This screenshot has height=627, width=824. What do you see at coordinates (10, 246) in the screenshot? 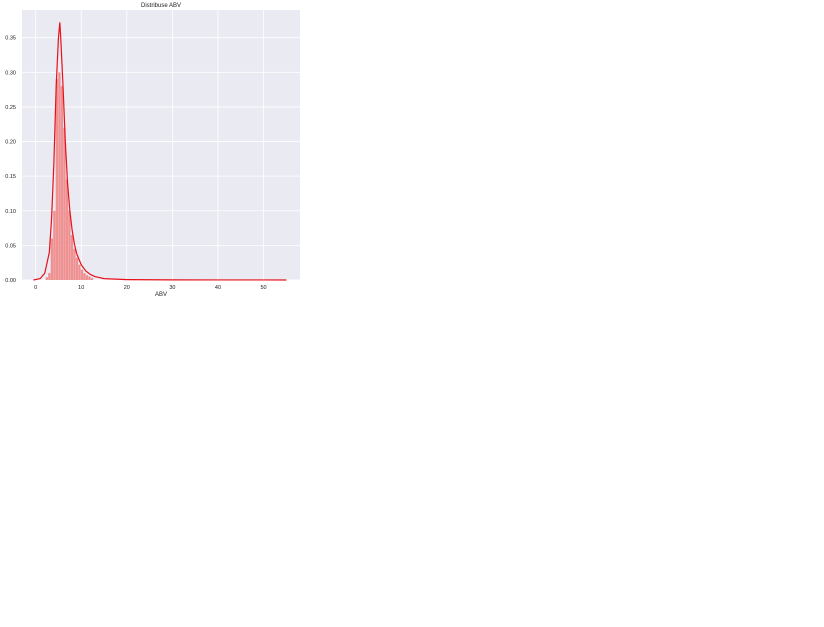
I see `y-tick-label: 0.05` at bounding box center [10, 246].